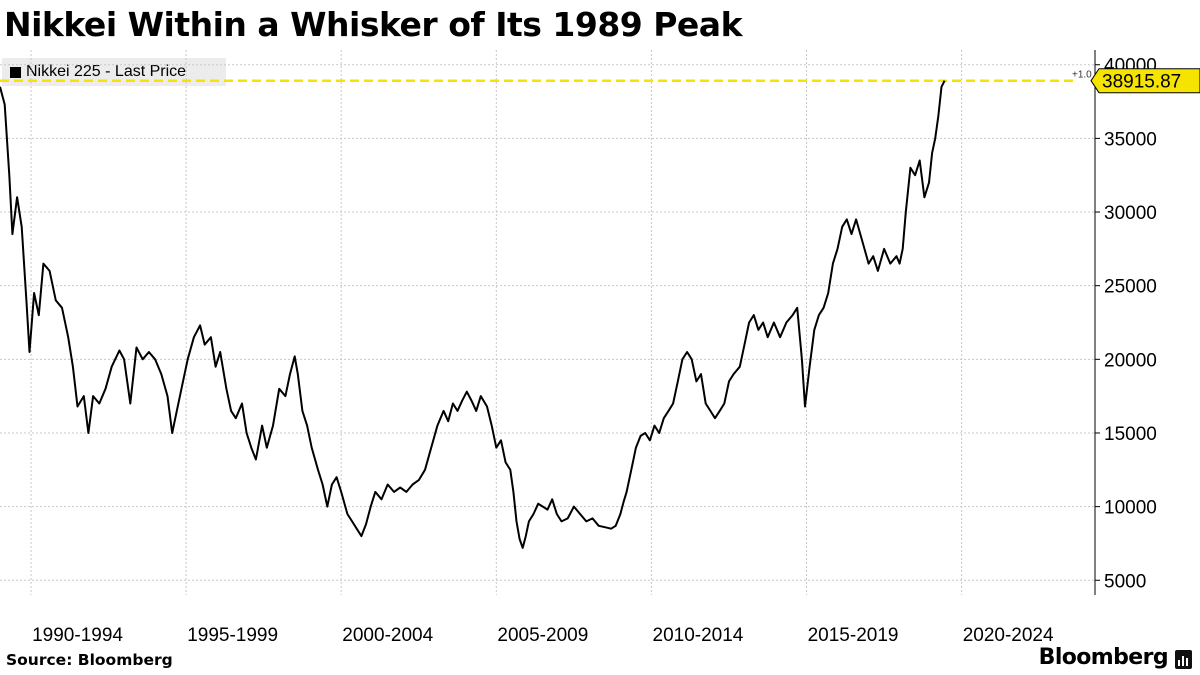  I want to click on reference-annotation: +1.0, so click(1082, 75).